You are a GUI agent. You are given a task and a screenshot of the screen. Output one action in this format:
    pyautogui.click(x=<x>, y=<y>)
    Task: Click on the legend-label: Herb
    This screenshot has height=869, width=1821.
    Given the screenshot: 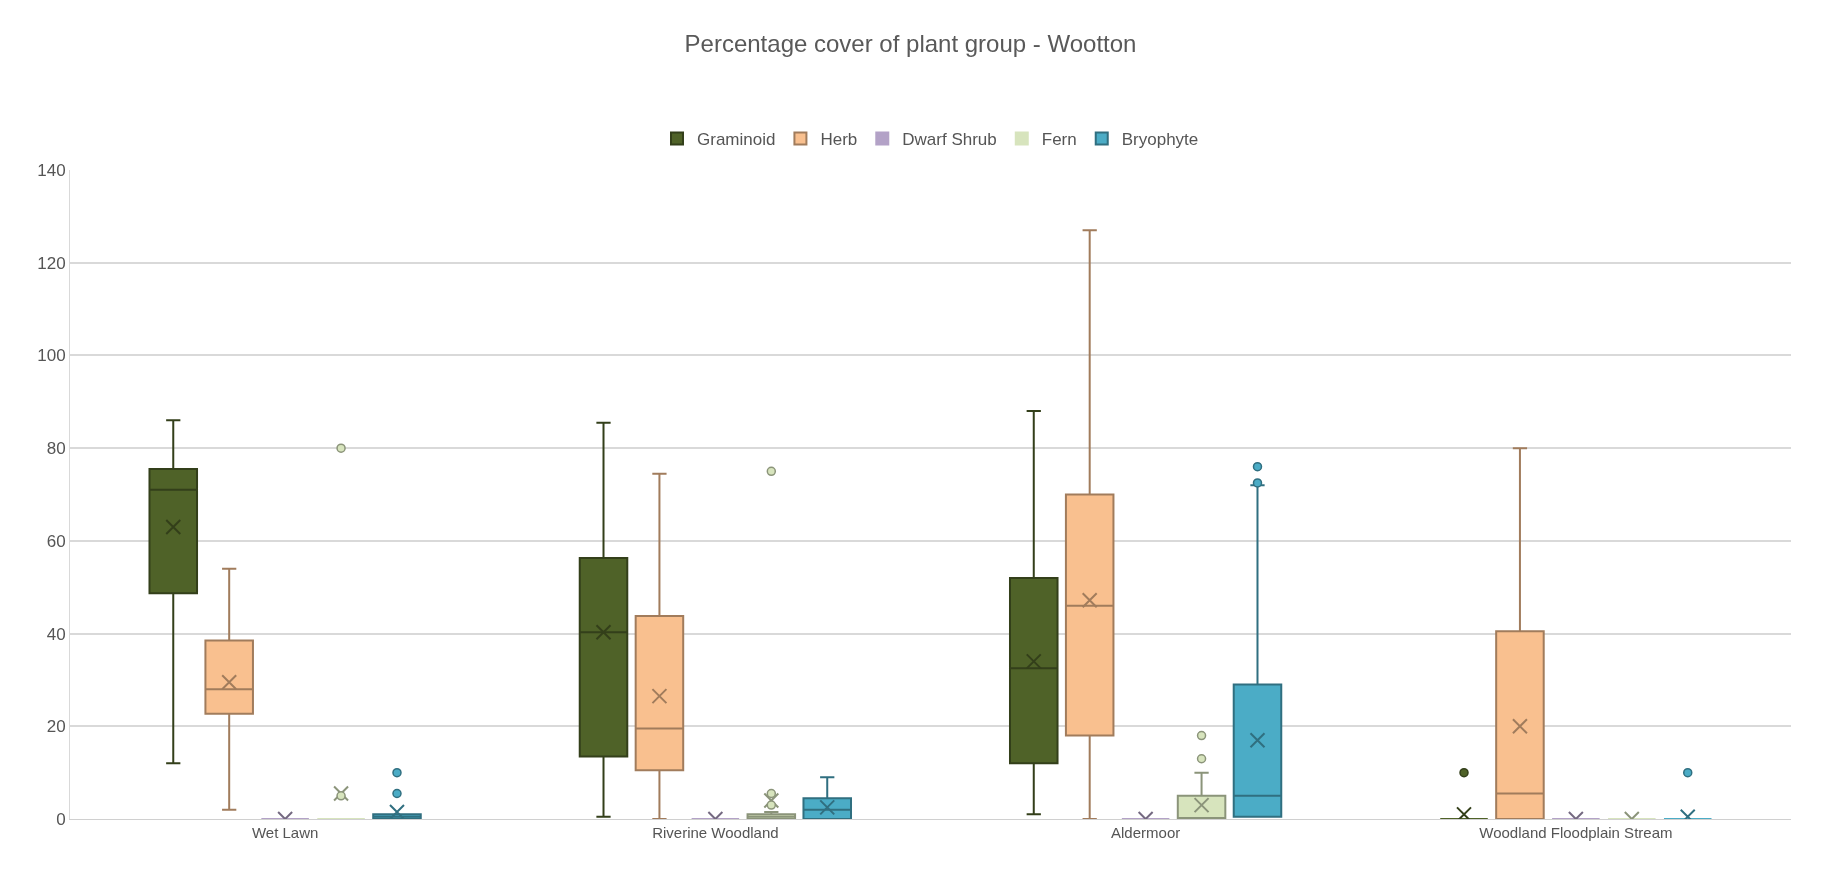 What is the action you would take?
    pyautogui.click(x=839, y=140)
    